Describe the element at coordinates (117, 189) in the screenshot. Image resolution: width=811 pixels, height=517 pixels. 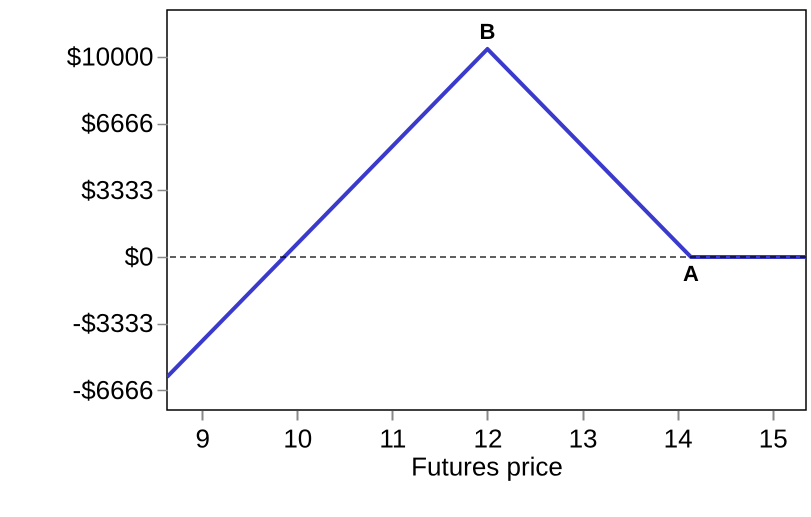
I see `y-tick-label: $3333` at that location.